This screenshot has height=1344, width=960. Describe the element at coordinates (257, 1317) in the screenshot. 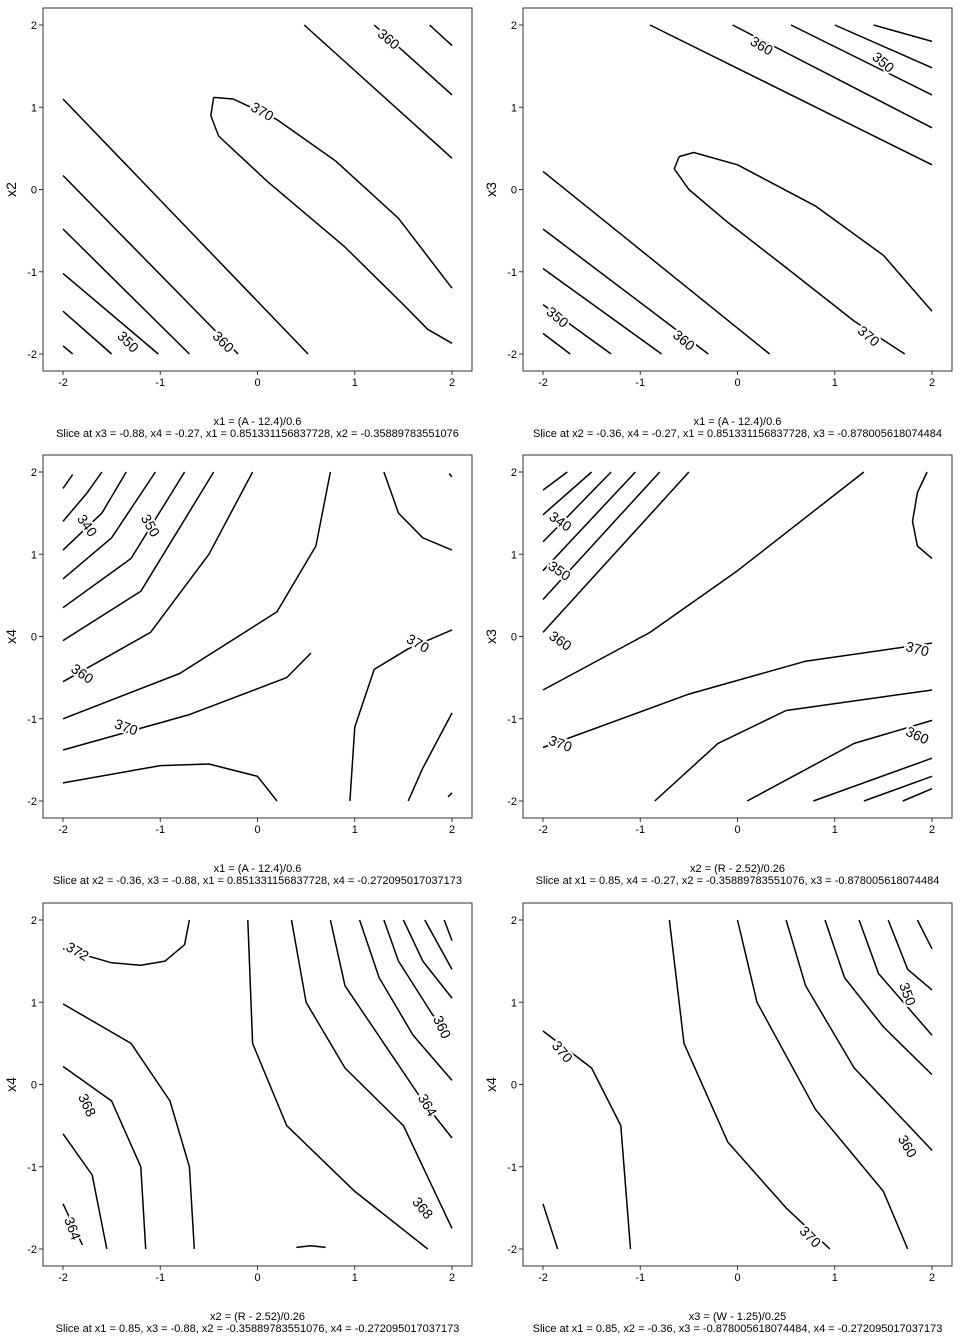

I see `x-axis-label: x2 = (R - 2.52)/0.26` at that location.